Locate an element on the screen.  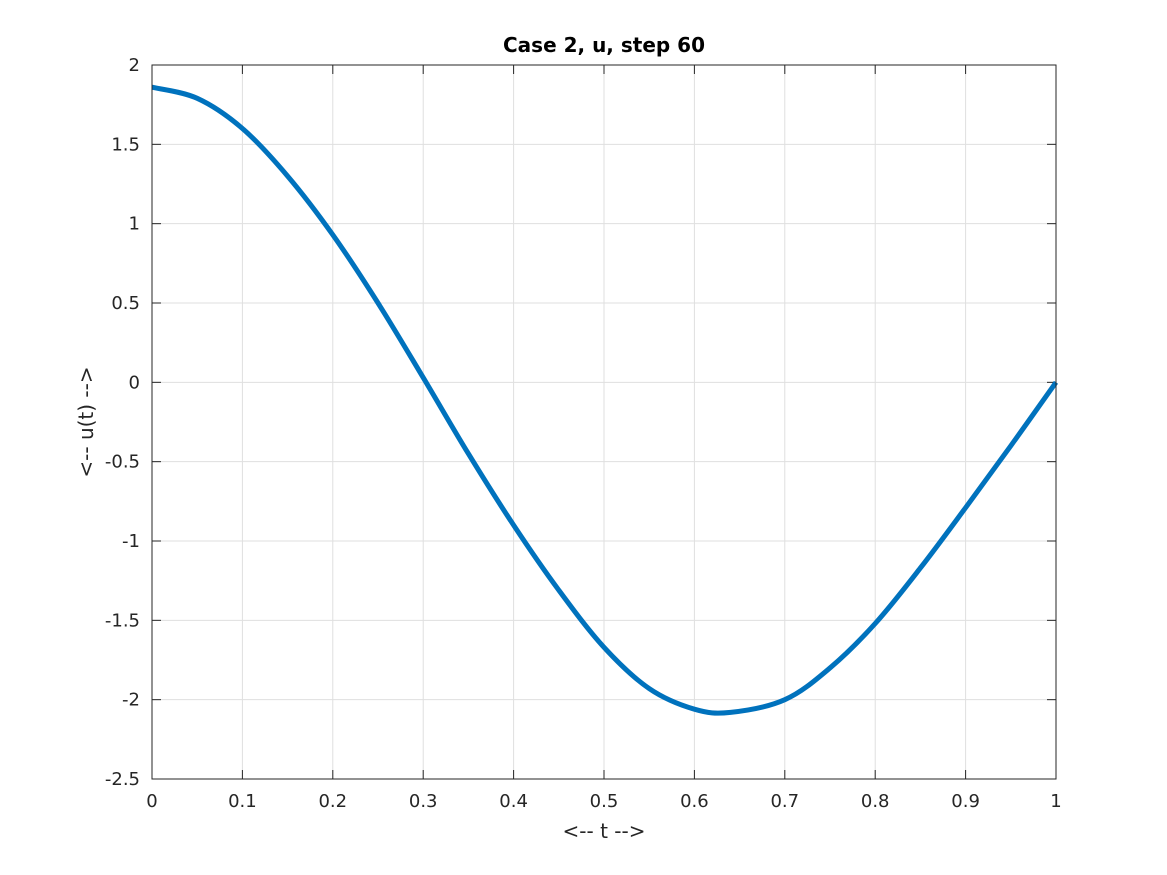
x-tick-label: 0.4 is located at coordinates (513, 801).